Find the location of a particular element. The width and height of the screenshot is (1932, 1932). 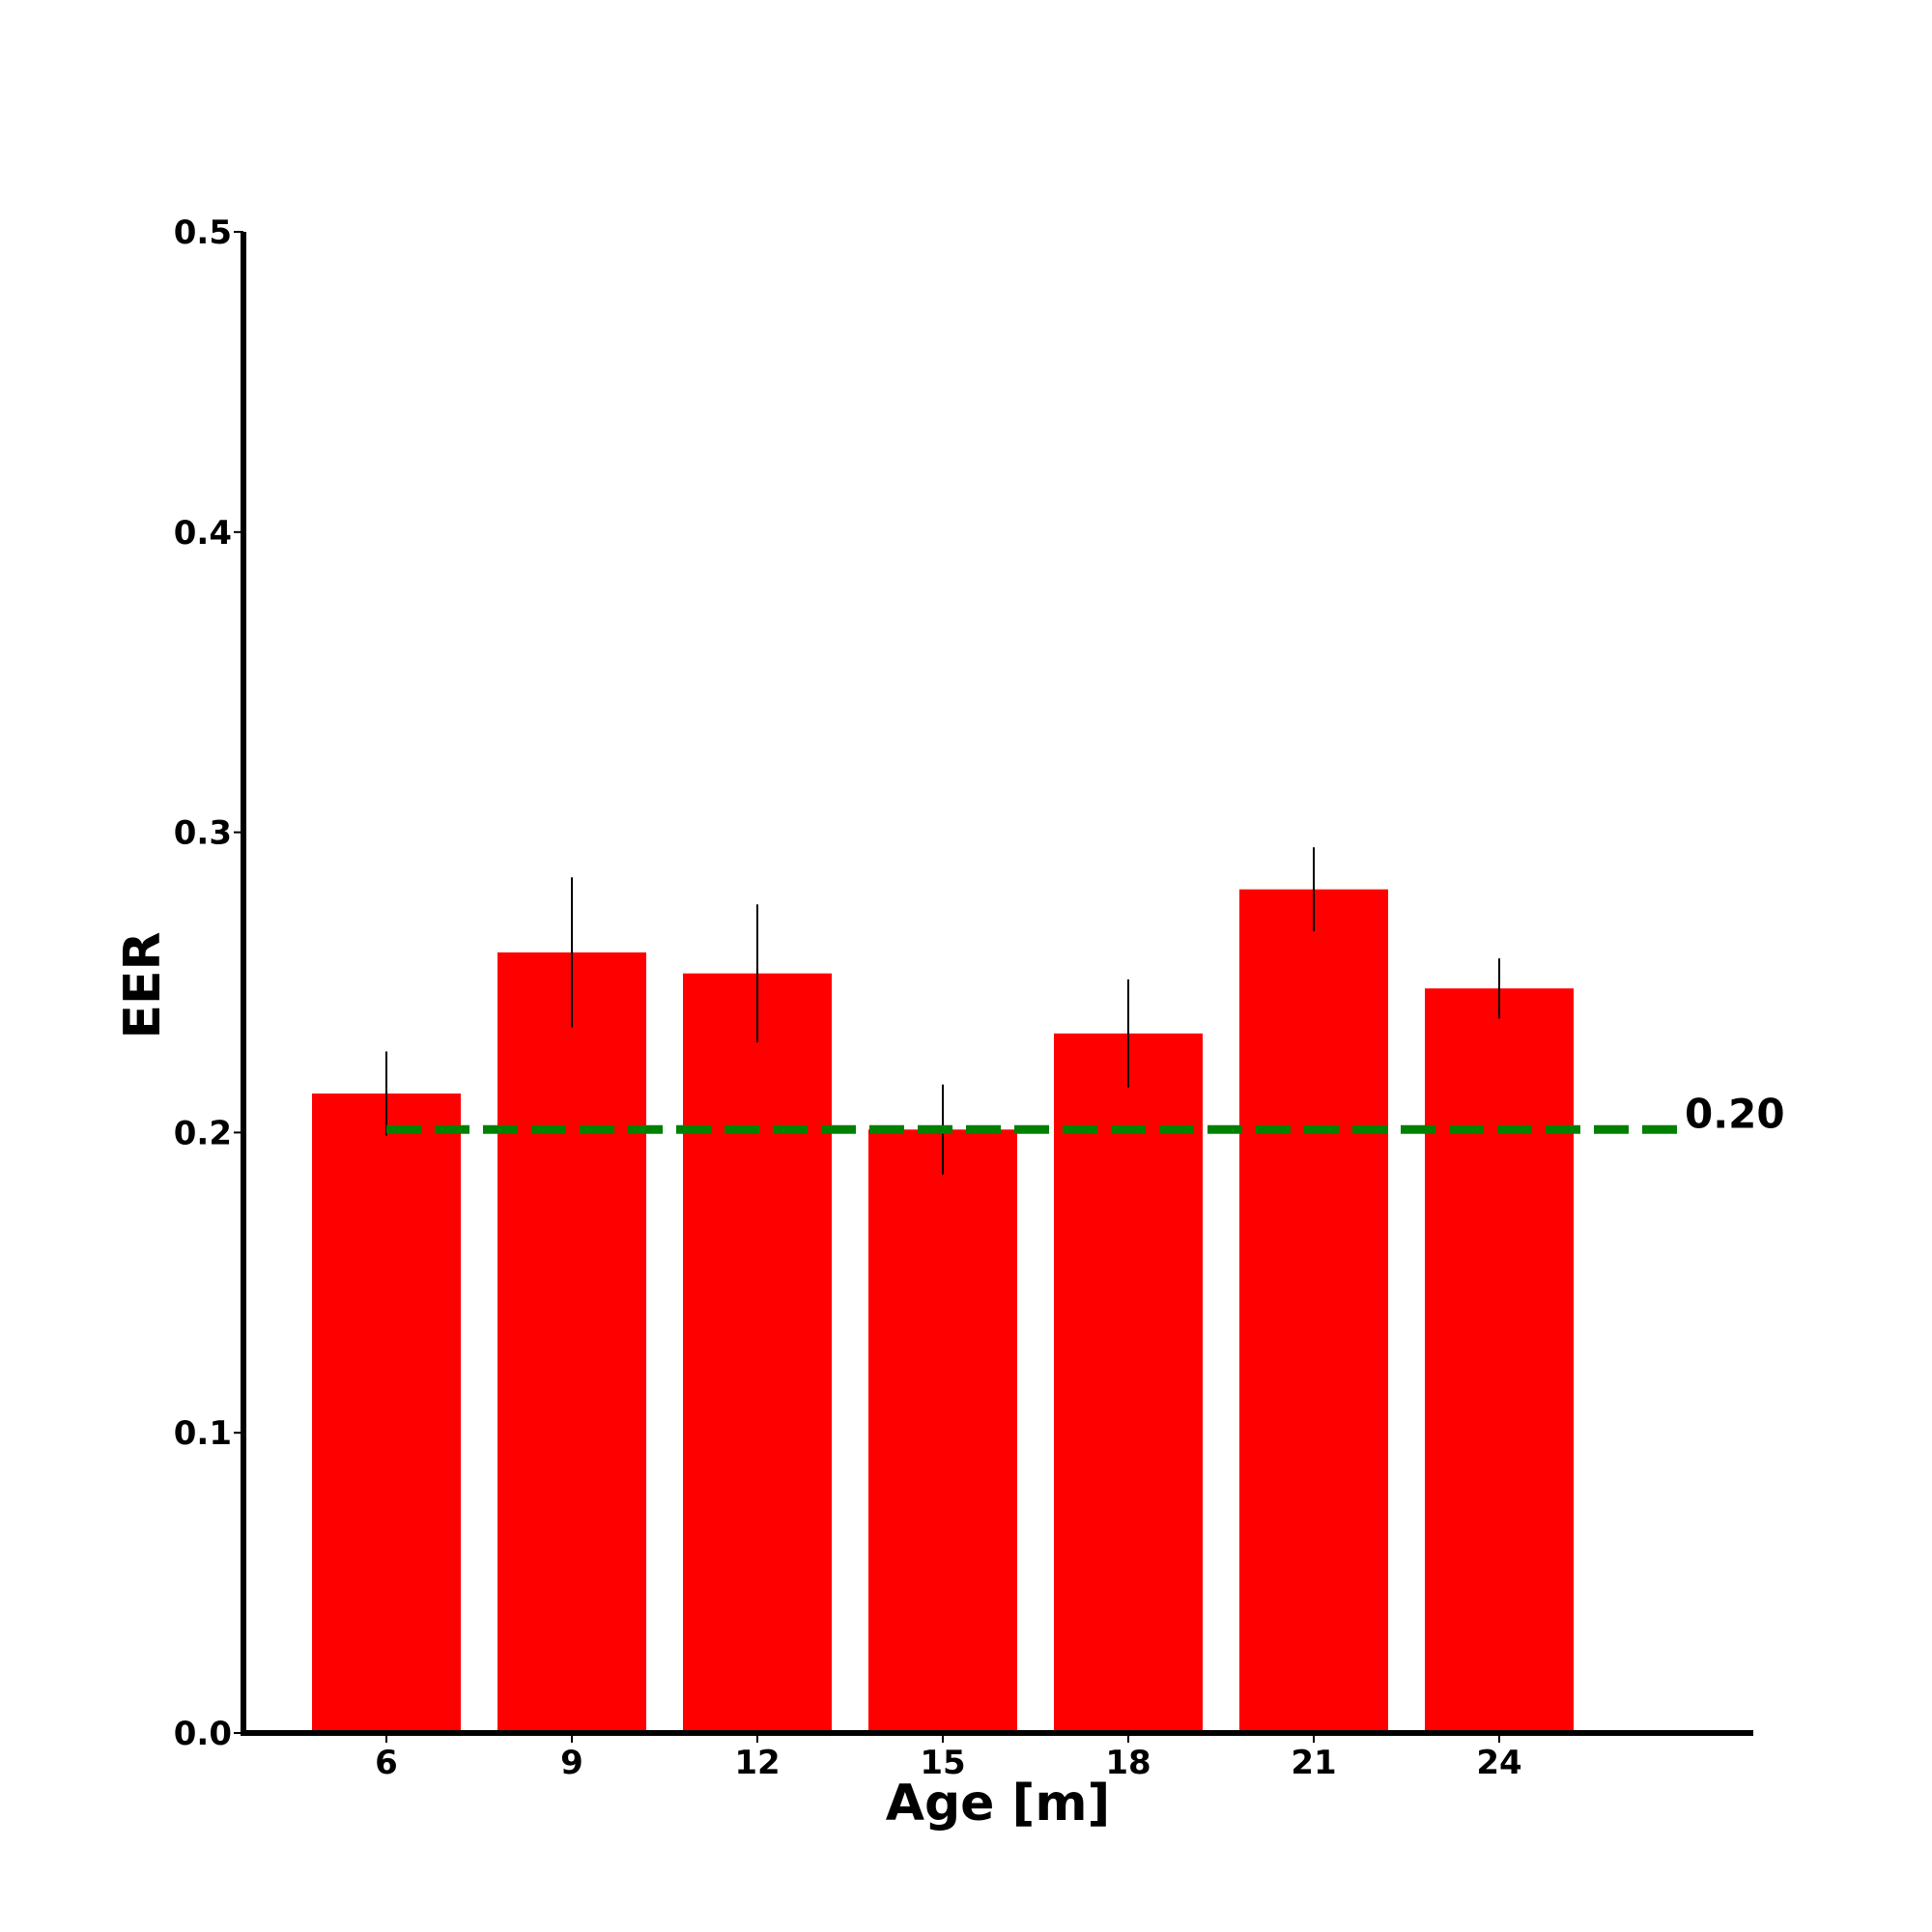

y-tick-label: 0.3 is located at coordinates (203, 833).